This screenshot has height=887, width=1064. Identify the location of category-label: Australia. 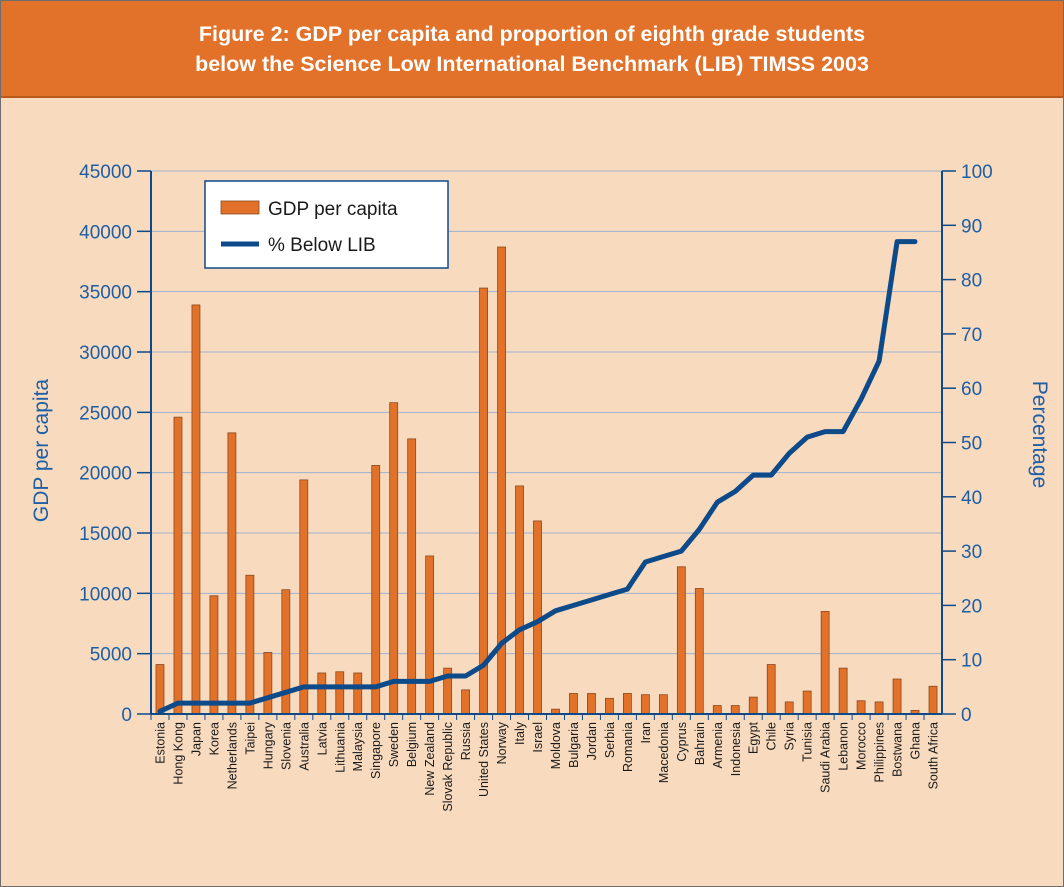
(304, 746).